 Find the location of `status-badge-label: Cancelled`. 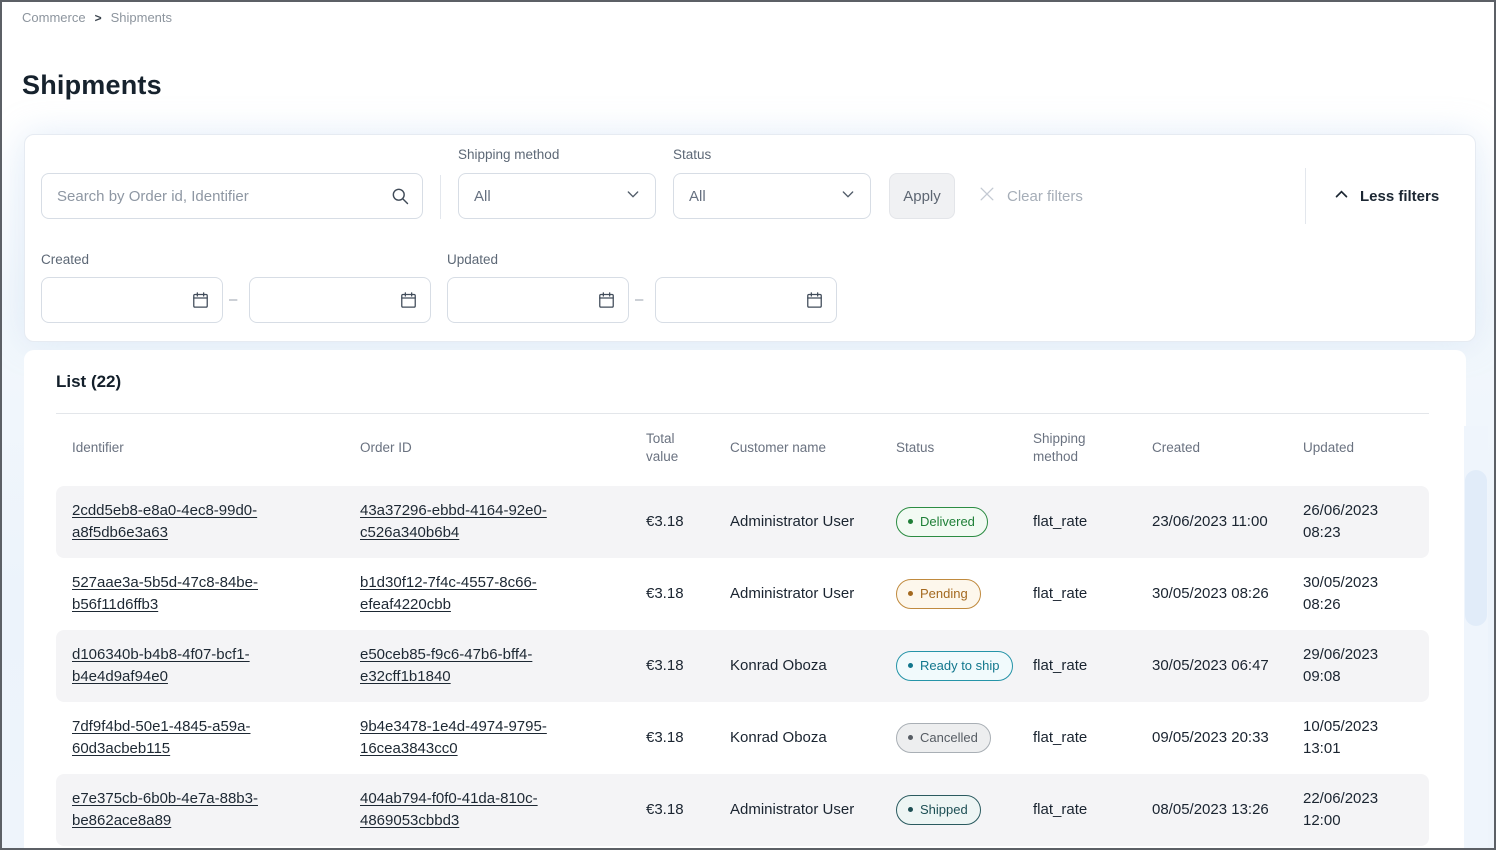

status-badge-label: Cancelled is located at coordinates (949, 737).